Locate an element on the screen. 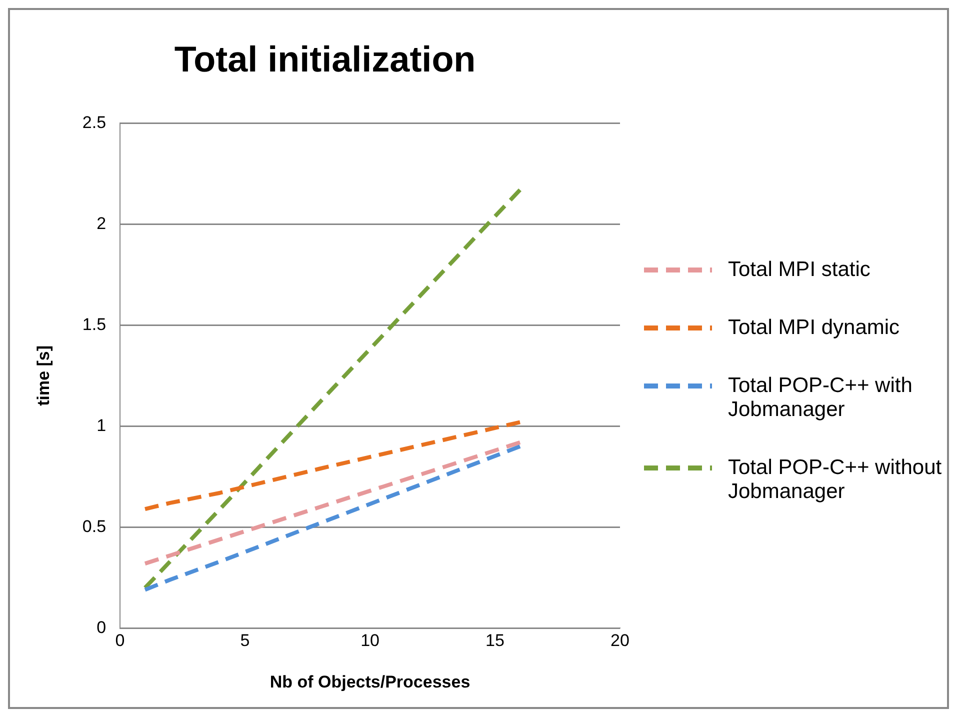  y-tick-label: 2.5 is located at coordinates (94, 122).